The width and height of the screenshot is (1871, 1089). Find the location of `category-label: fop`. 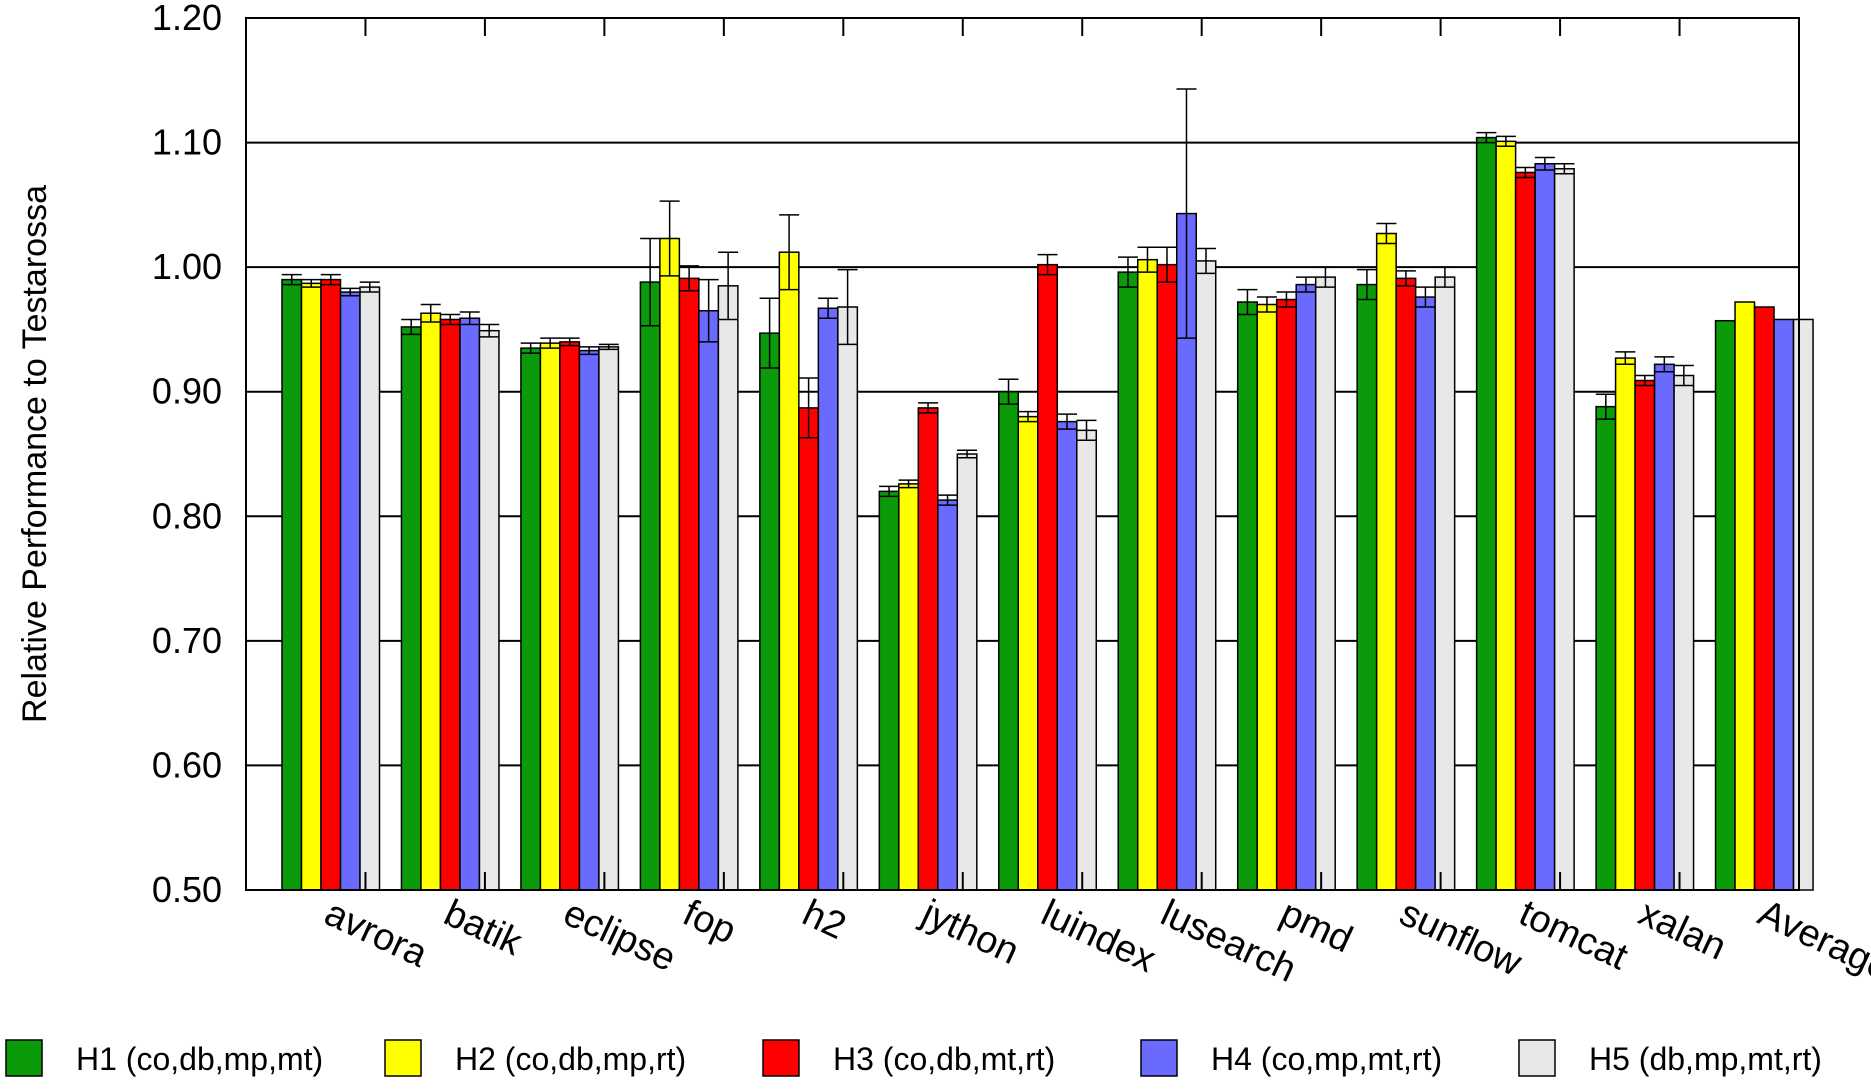

category-label: fop is located at coordinates (710, 922).